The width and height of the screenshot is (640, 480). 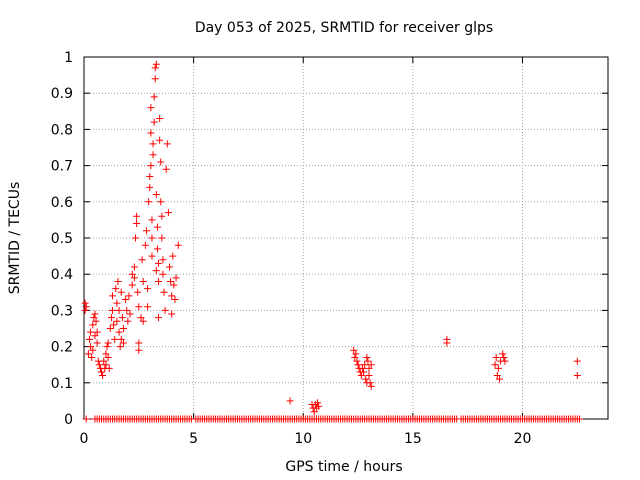 What do you see at coordinates (343, 467) in the screenshot?
I see `x-axis-label: GPS time / hours` at bounding box center [343, 467].